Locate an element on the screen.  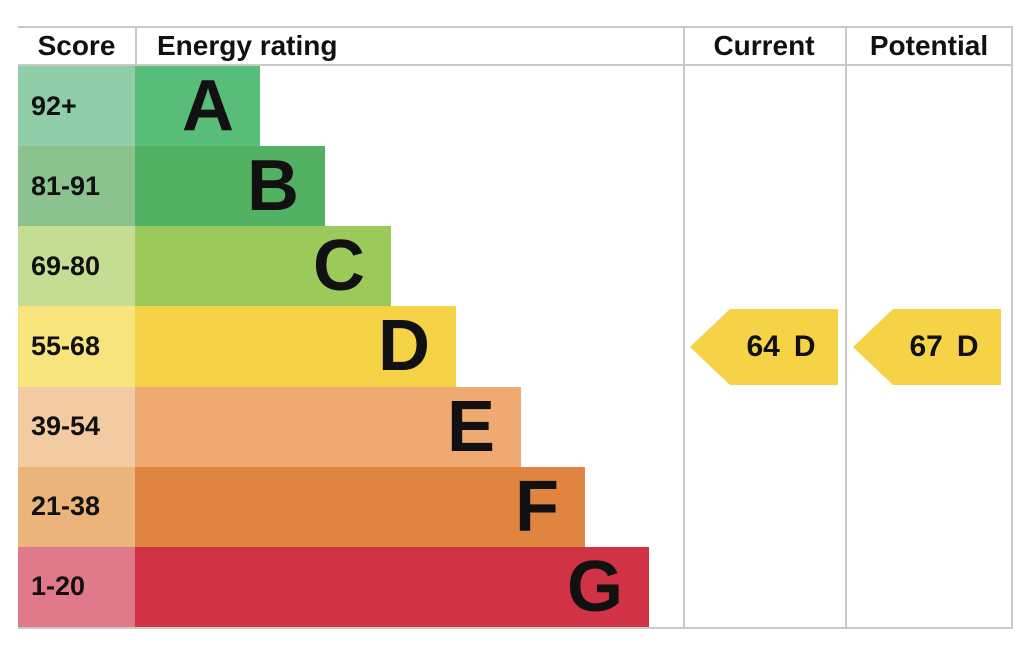
band-f-bar: F is located at coordinates (360, 506).